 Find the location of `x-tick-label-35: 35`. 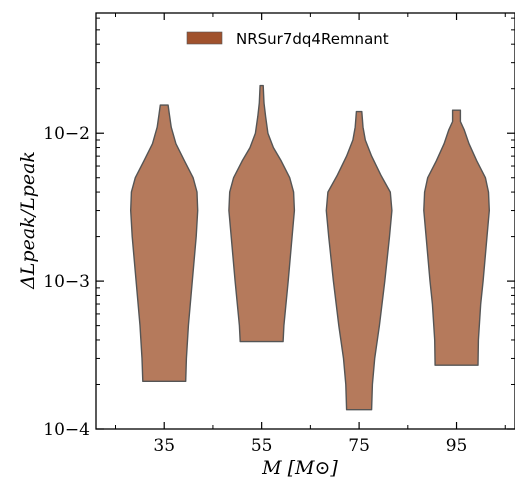

x-tick-label-35: 35 is located at coordinates (164, 446).